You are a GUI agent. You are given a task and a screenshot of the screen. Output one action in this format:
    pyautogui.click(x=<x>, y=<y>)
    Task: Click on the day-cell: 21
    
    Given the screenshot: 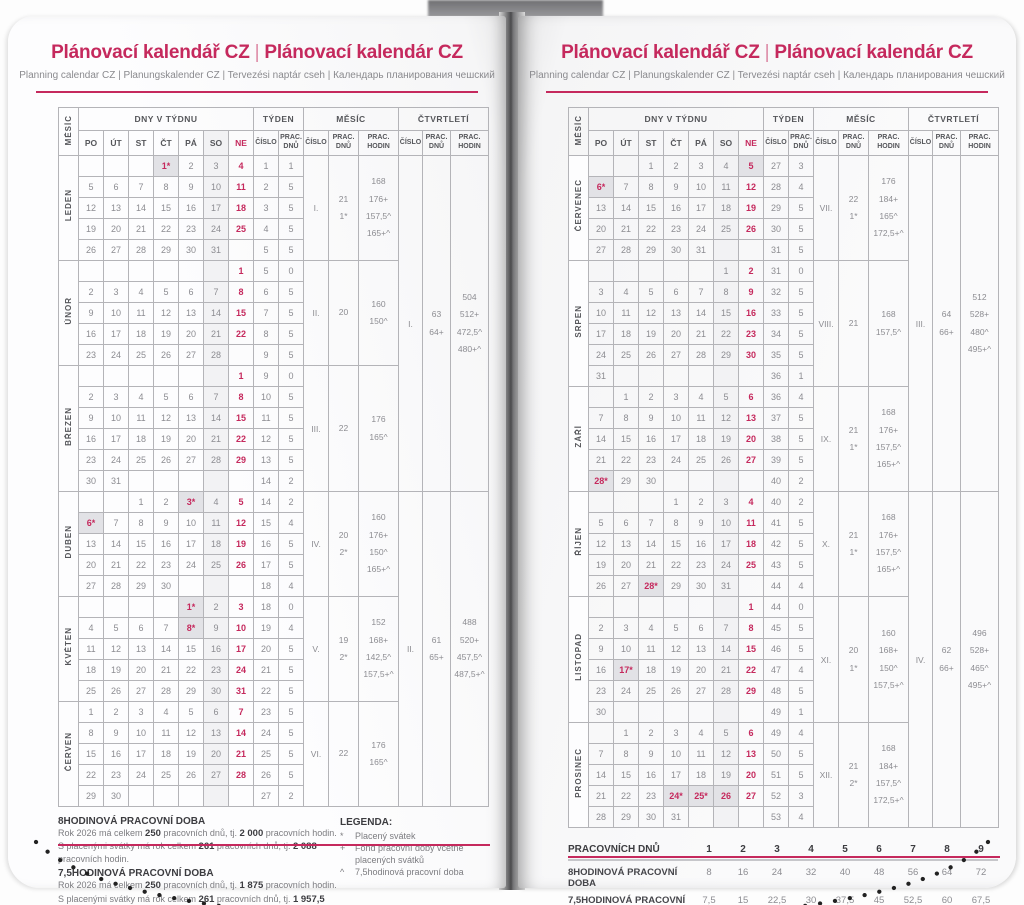 What is the action you would take?
    pyautogui.click(x=601, y=460)
    